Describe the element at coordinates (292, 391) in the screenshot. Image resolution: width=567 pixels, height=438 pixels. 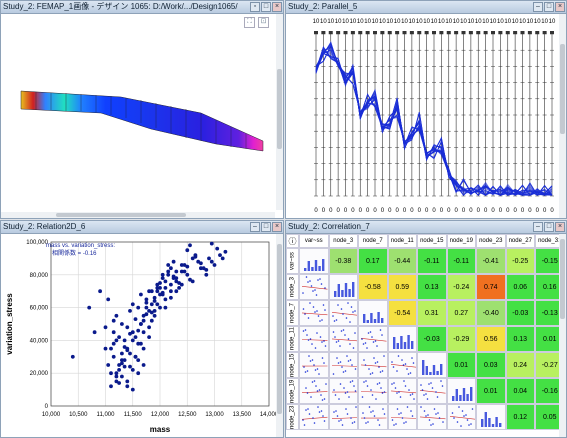
I see `correlation-row-header: node_19` at that location.